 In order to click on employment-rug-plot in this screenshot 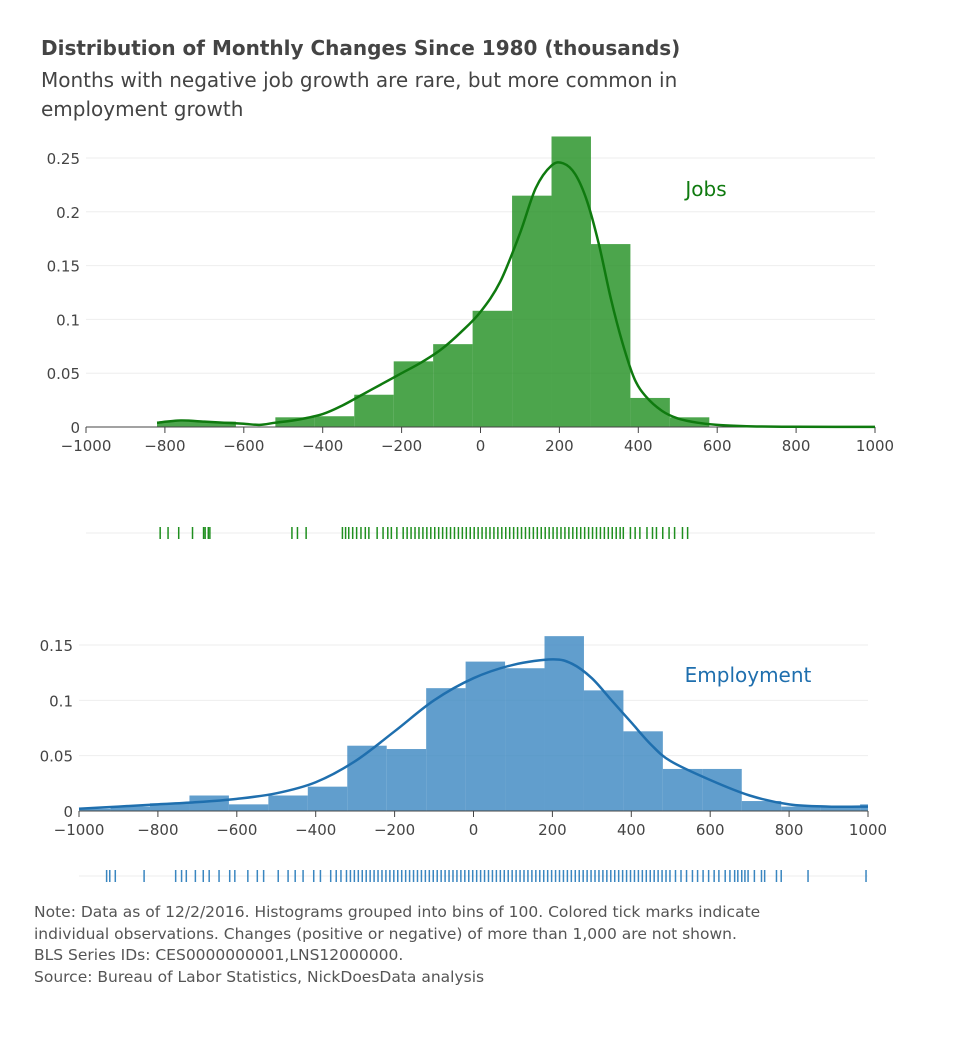, I will do `click(473, 876)`.